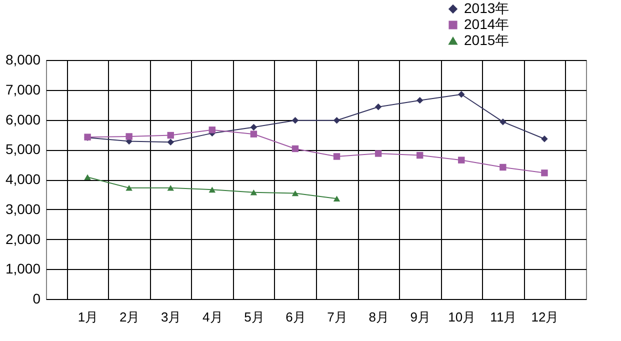  Describe the element at coordinates (23, 119) in the screenshot. I see `y-tick-label: 6,000` at that location.